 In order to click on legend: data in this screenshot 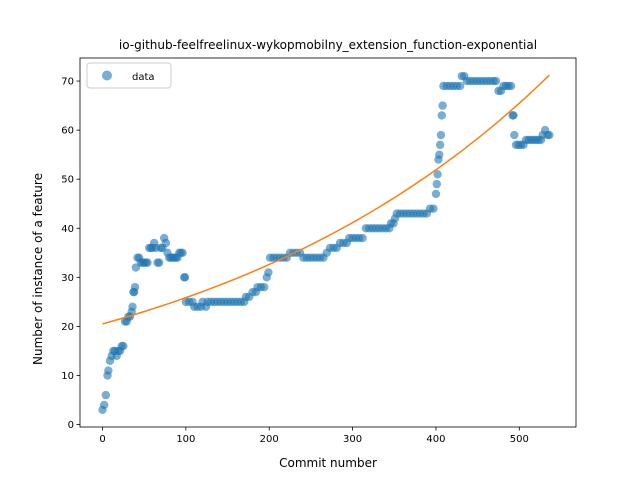, I will do `click(129, 75)`.